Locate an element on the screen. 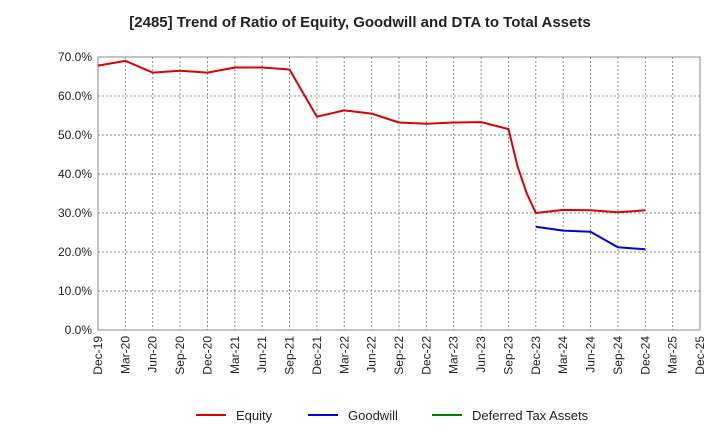 The height and width of the screenshot is (440, 720). x-tick-label: Dec-22 is located at coordinates (426, 355).